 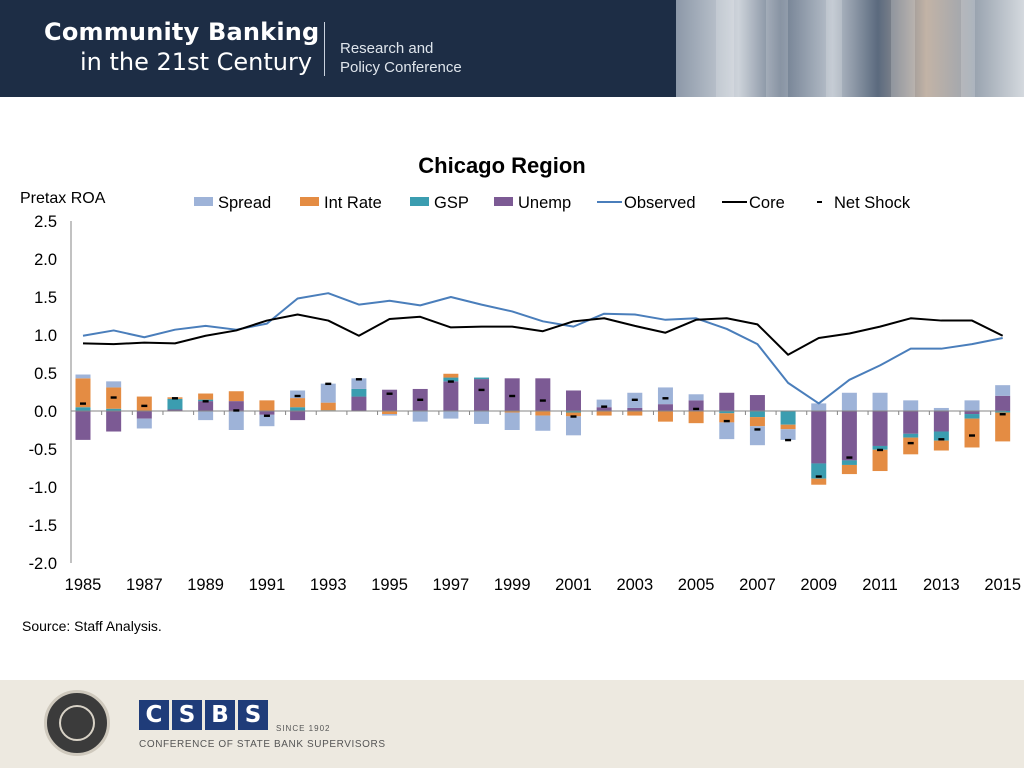 I want to click on legend-label: Unemp, so click(x=544, y=203).